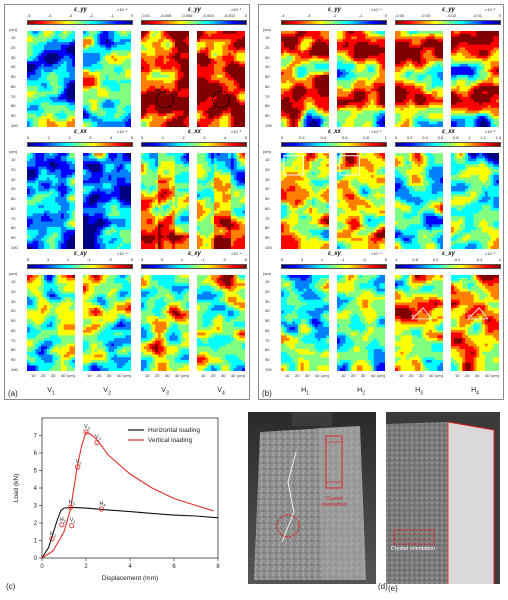 This screenshot has width=508, height=600. I want to click on colorbar-exponent-left-1: ×10⁻³, so click(376, 131).